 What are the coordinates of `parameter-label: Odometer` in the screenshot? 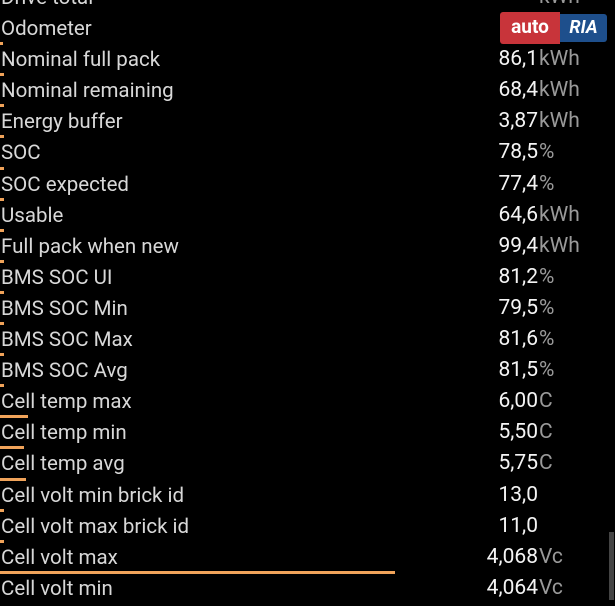 It's located at (46, 29).